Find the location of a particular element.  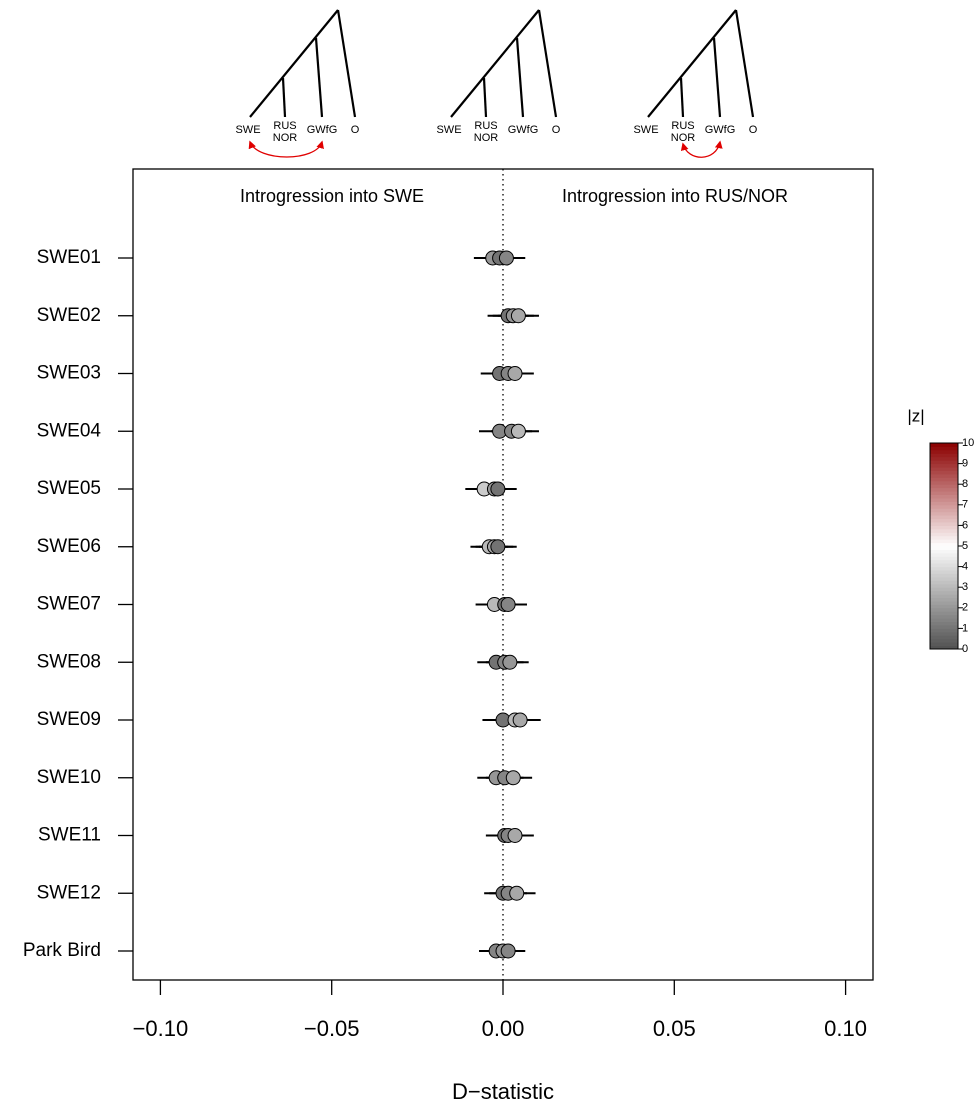

y-tick-label: SWE04 is located at coordinates (69, 430).